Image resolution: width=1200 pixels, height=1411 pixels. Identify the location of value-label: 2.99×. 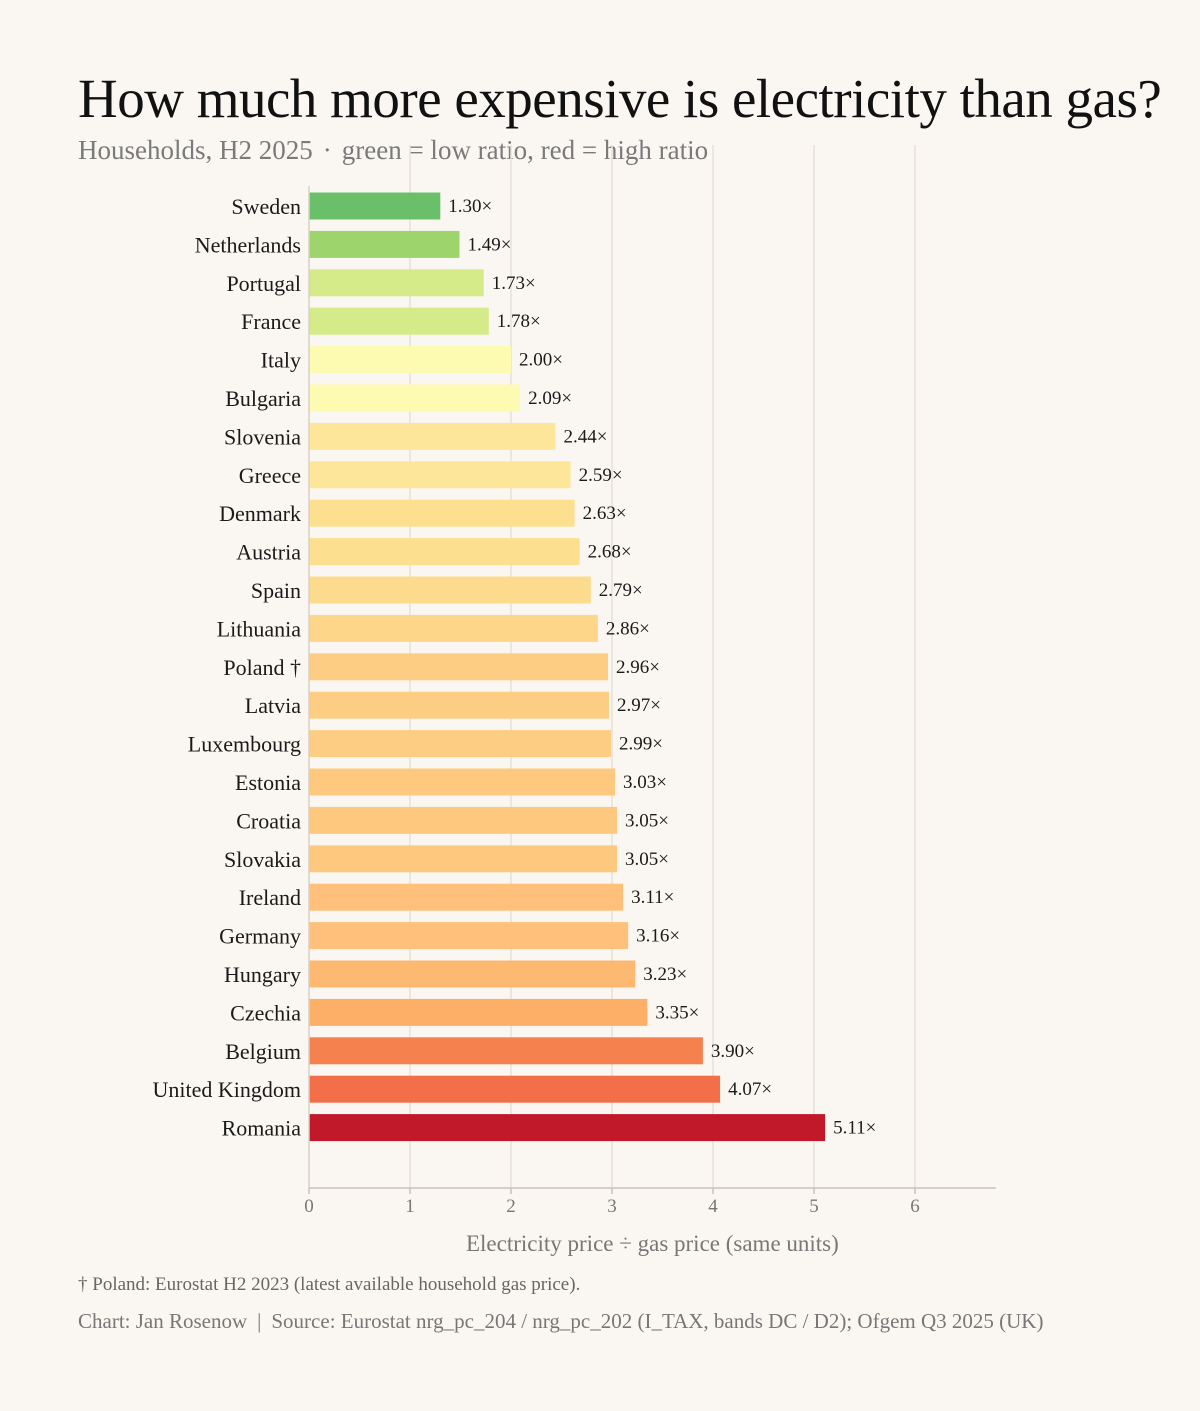
(641, 744).